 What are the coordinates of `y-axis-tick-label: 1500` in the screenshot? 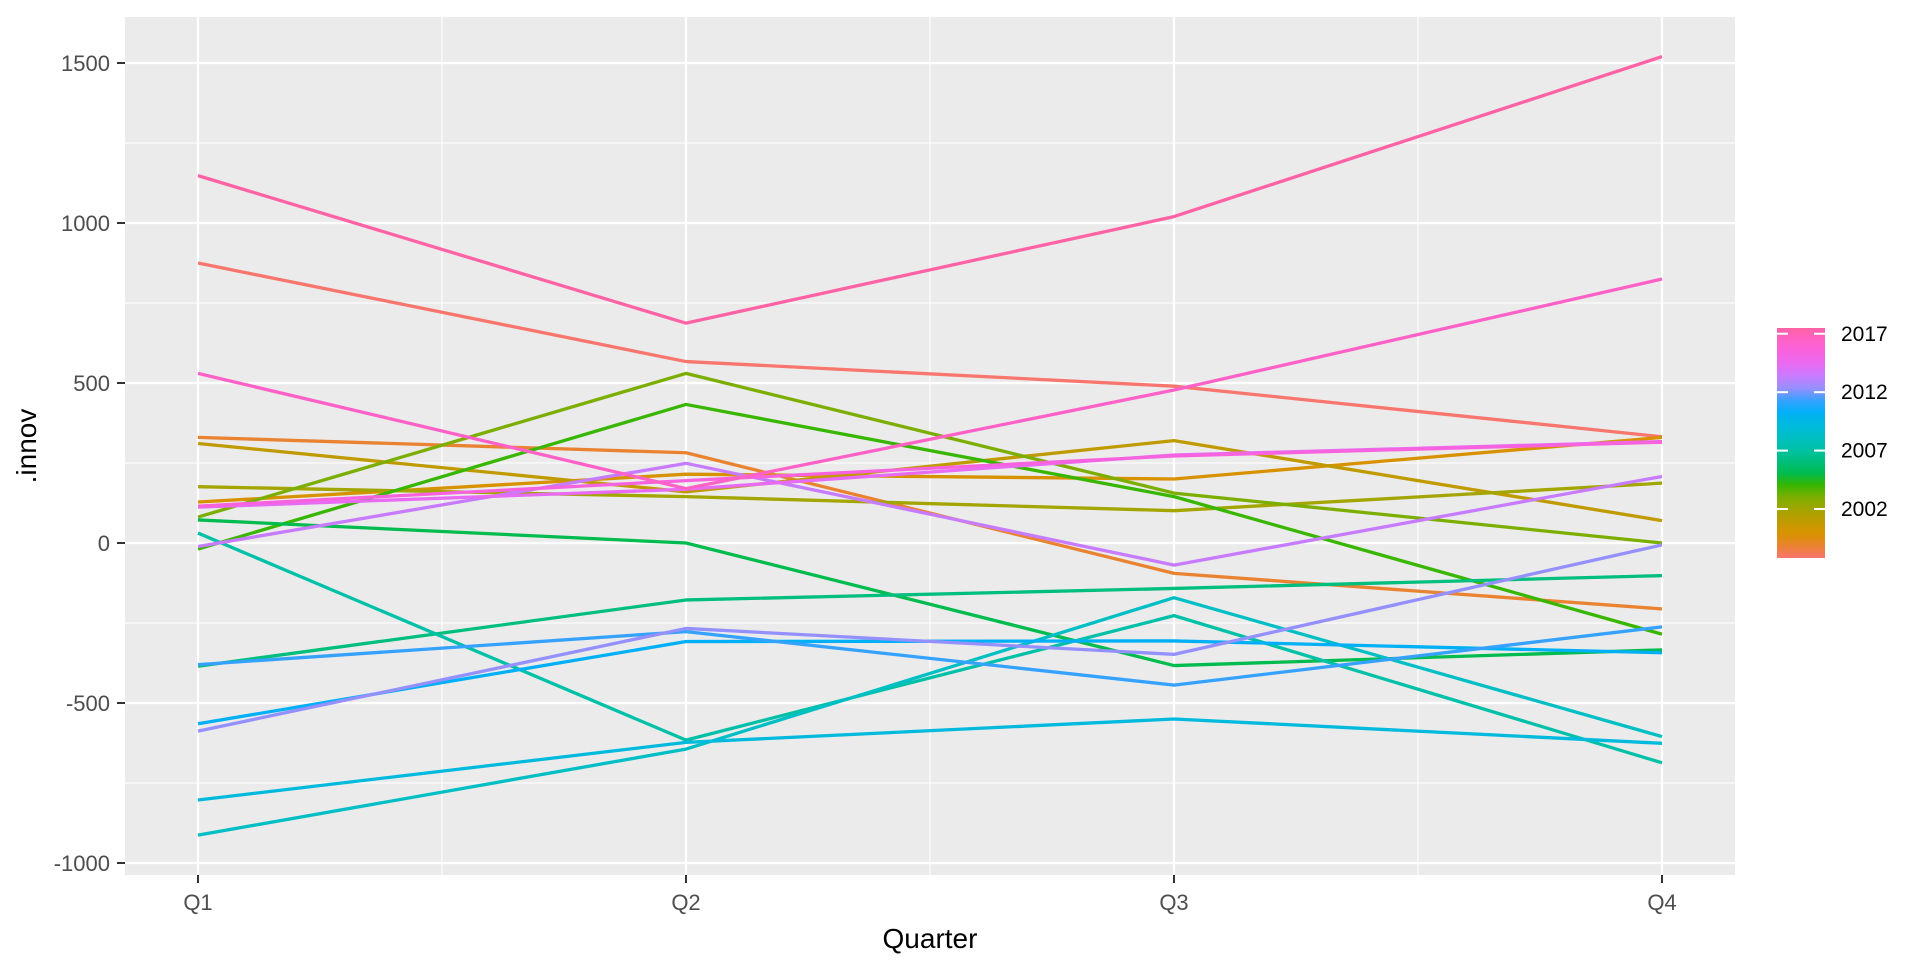 It's located at (85, 63).